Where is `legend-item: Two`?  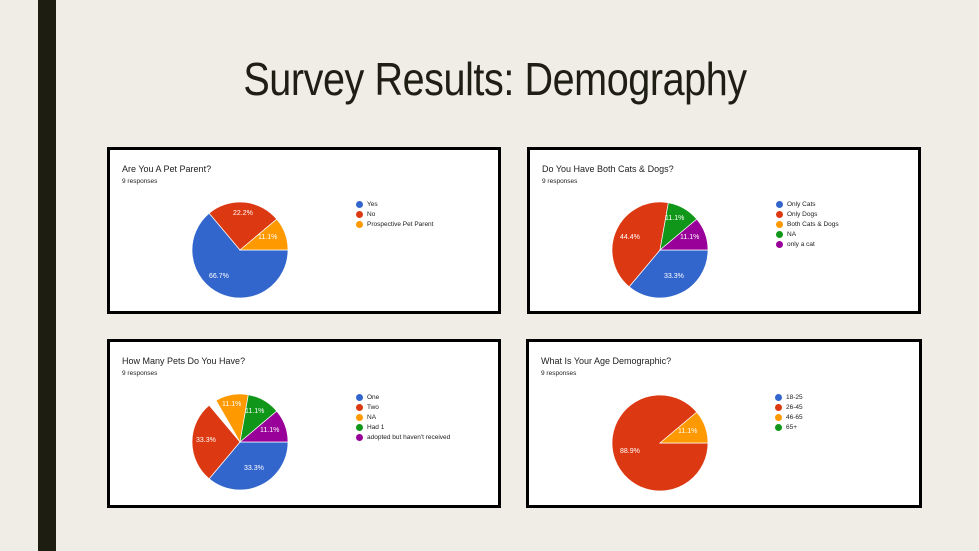 legend-item: Two is located at coordinates (403, 407).